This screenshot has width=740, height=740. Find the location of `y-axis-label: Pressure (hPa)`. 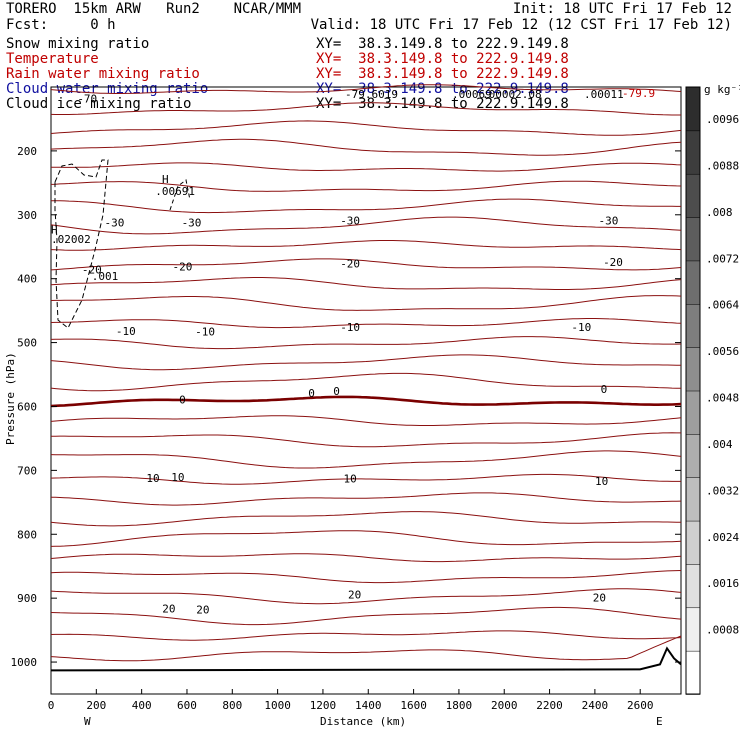

y-axis-label: Pressure (hPa) is located at coordinates (10, 398).